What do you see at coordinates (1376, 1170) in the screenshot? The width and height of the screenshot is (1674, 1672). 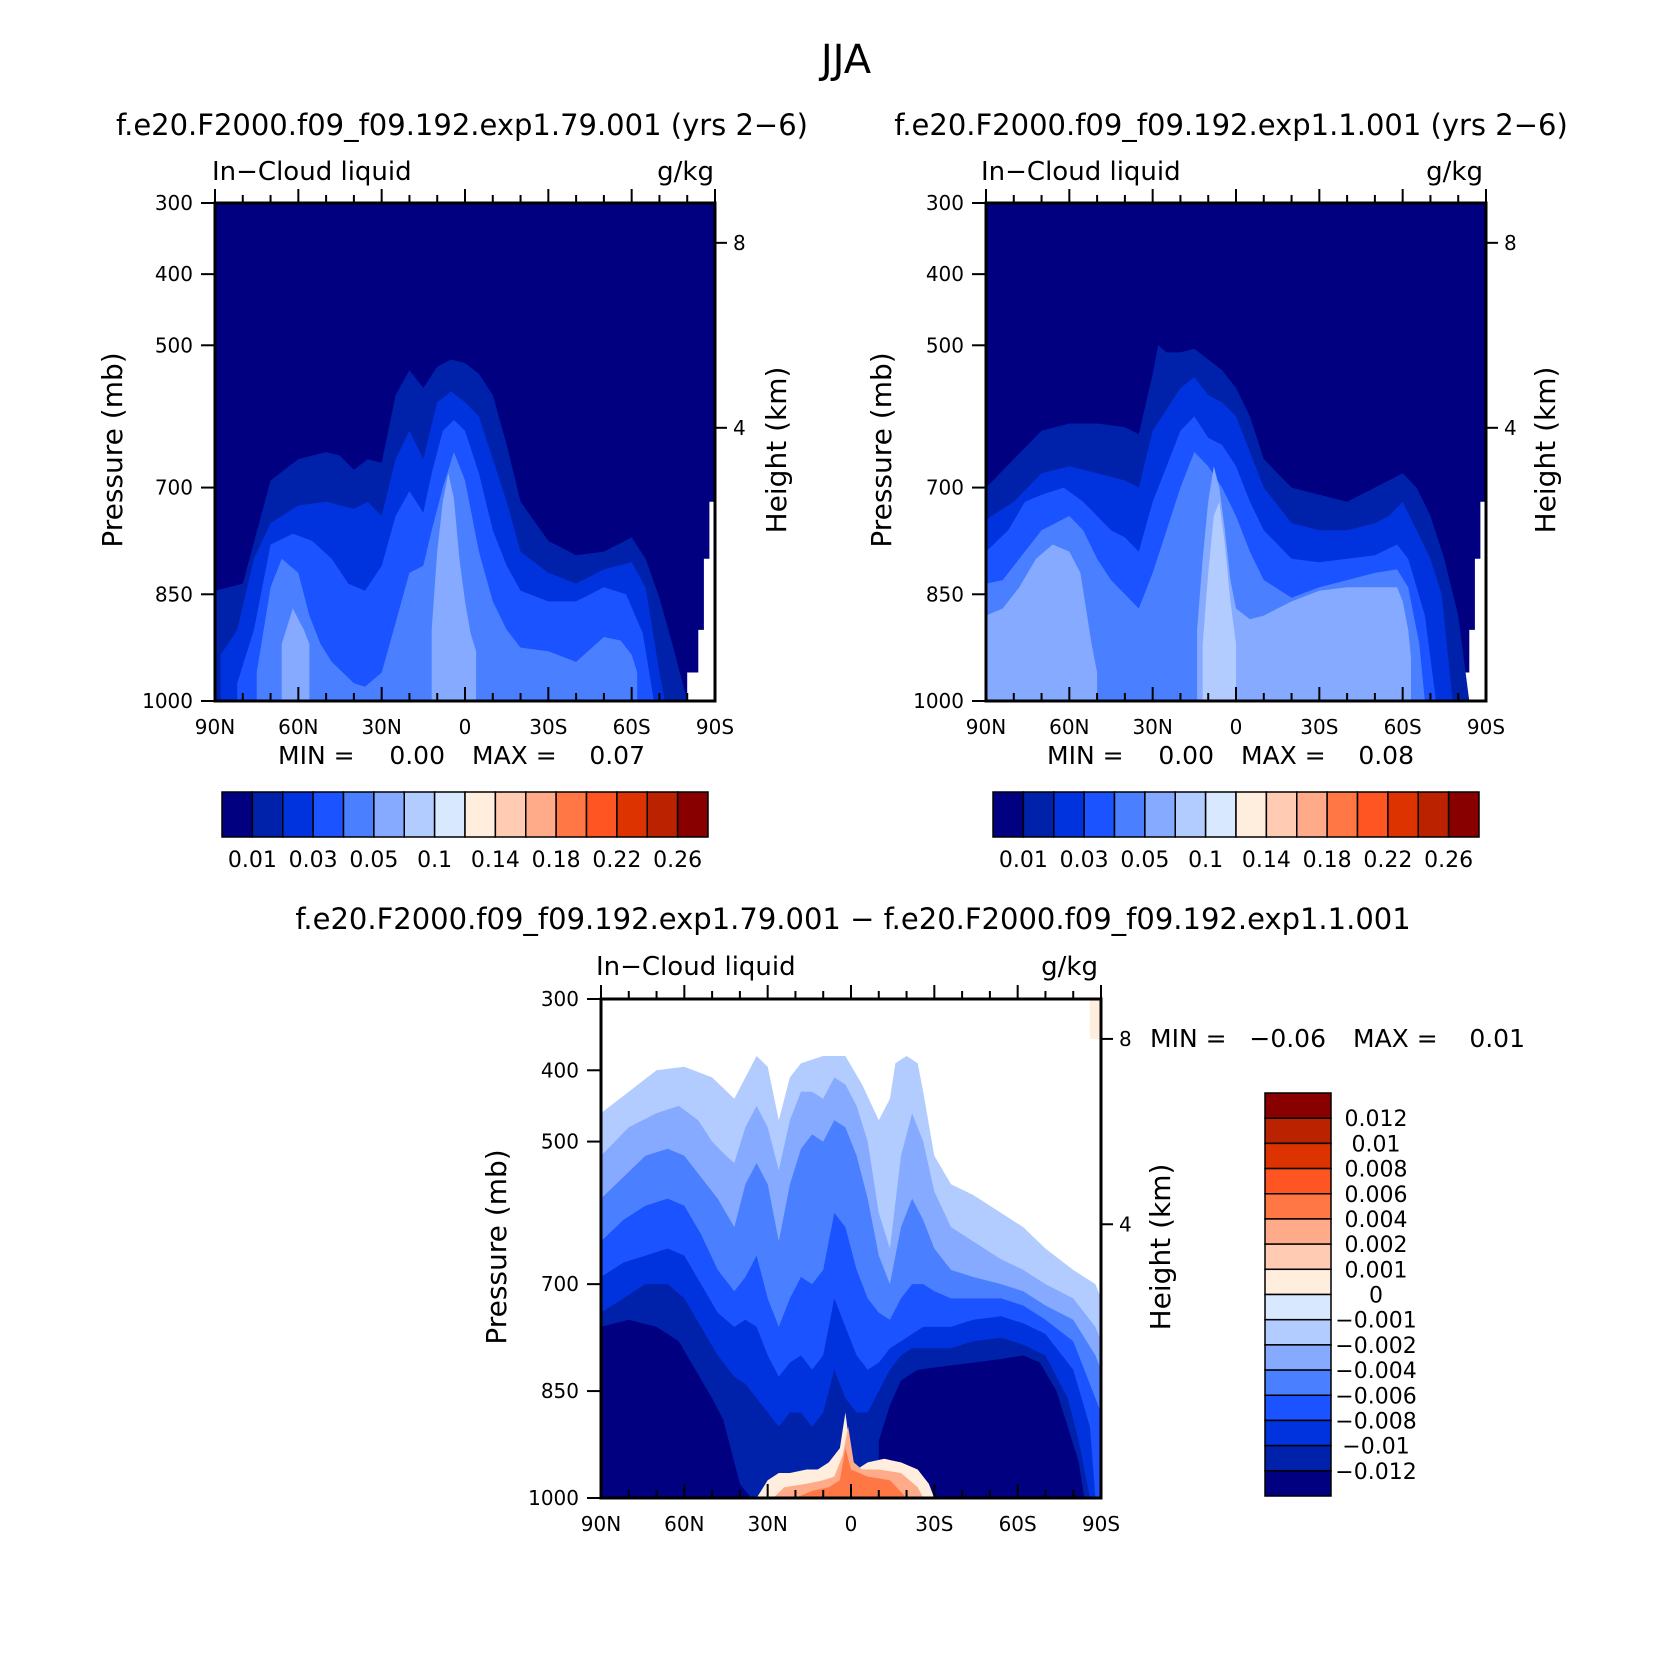 I see `panel3-colorbar-label: 0.008` at bounding box center [1376, 1170].